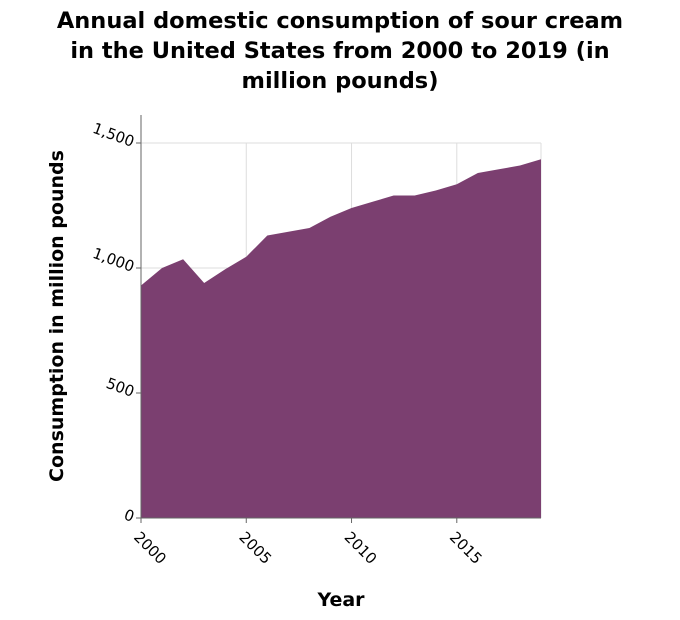  I want to click on chart-title-line: million pounds), so click(340, 81).